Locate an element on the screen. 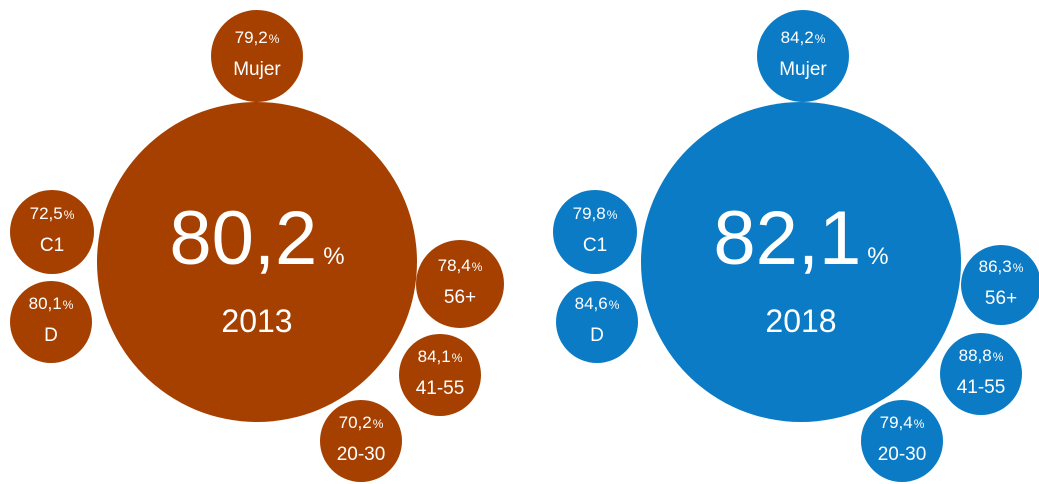 The image size is (1039, 484). segment-bubble-c1: 72,5% C1 is located at coordinates (52, 232).